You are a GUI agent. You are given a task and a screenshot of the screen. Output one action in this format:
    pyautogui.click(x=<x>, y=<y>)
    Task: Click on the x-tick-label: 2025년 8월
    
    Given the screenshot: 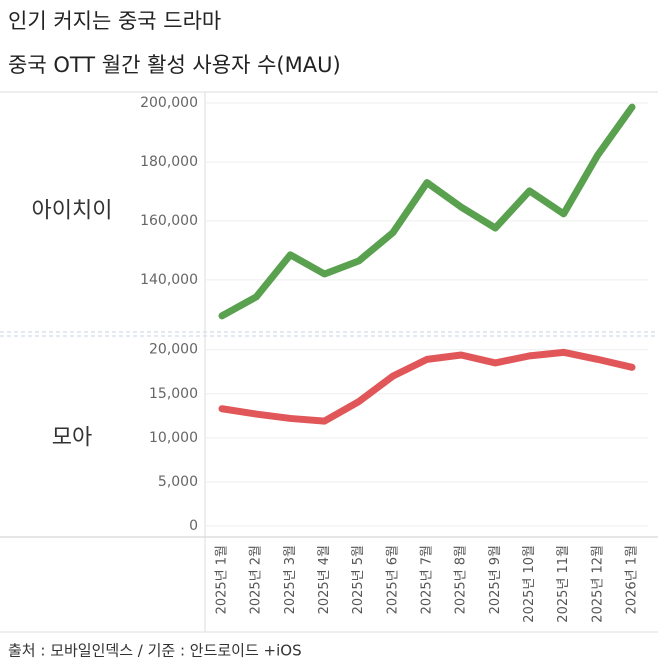 What is the action you would take?
    pyautogui.click(x=461, y=579)
    